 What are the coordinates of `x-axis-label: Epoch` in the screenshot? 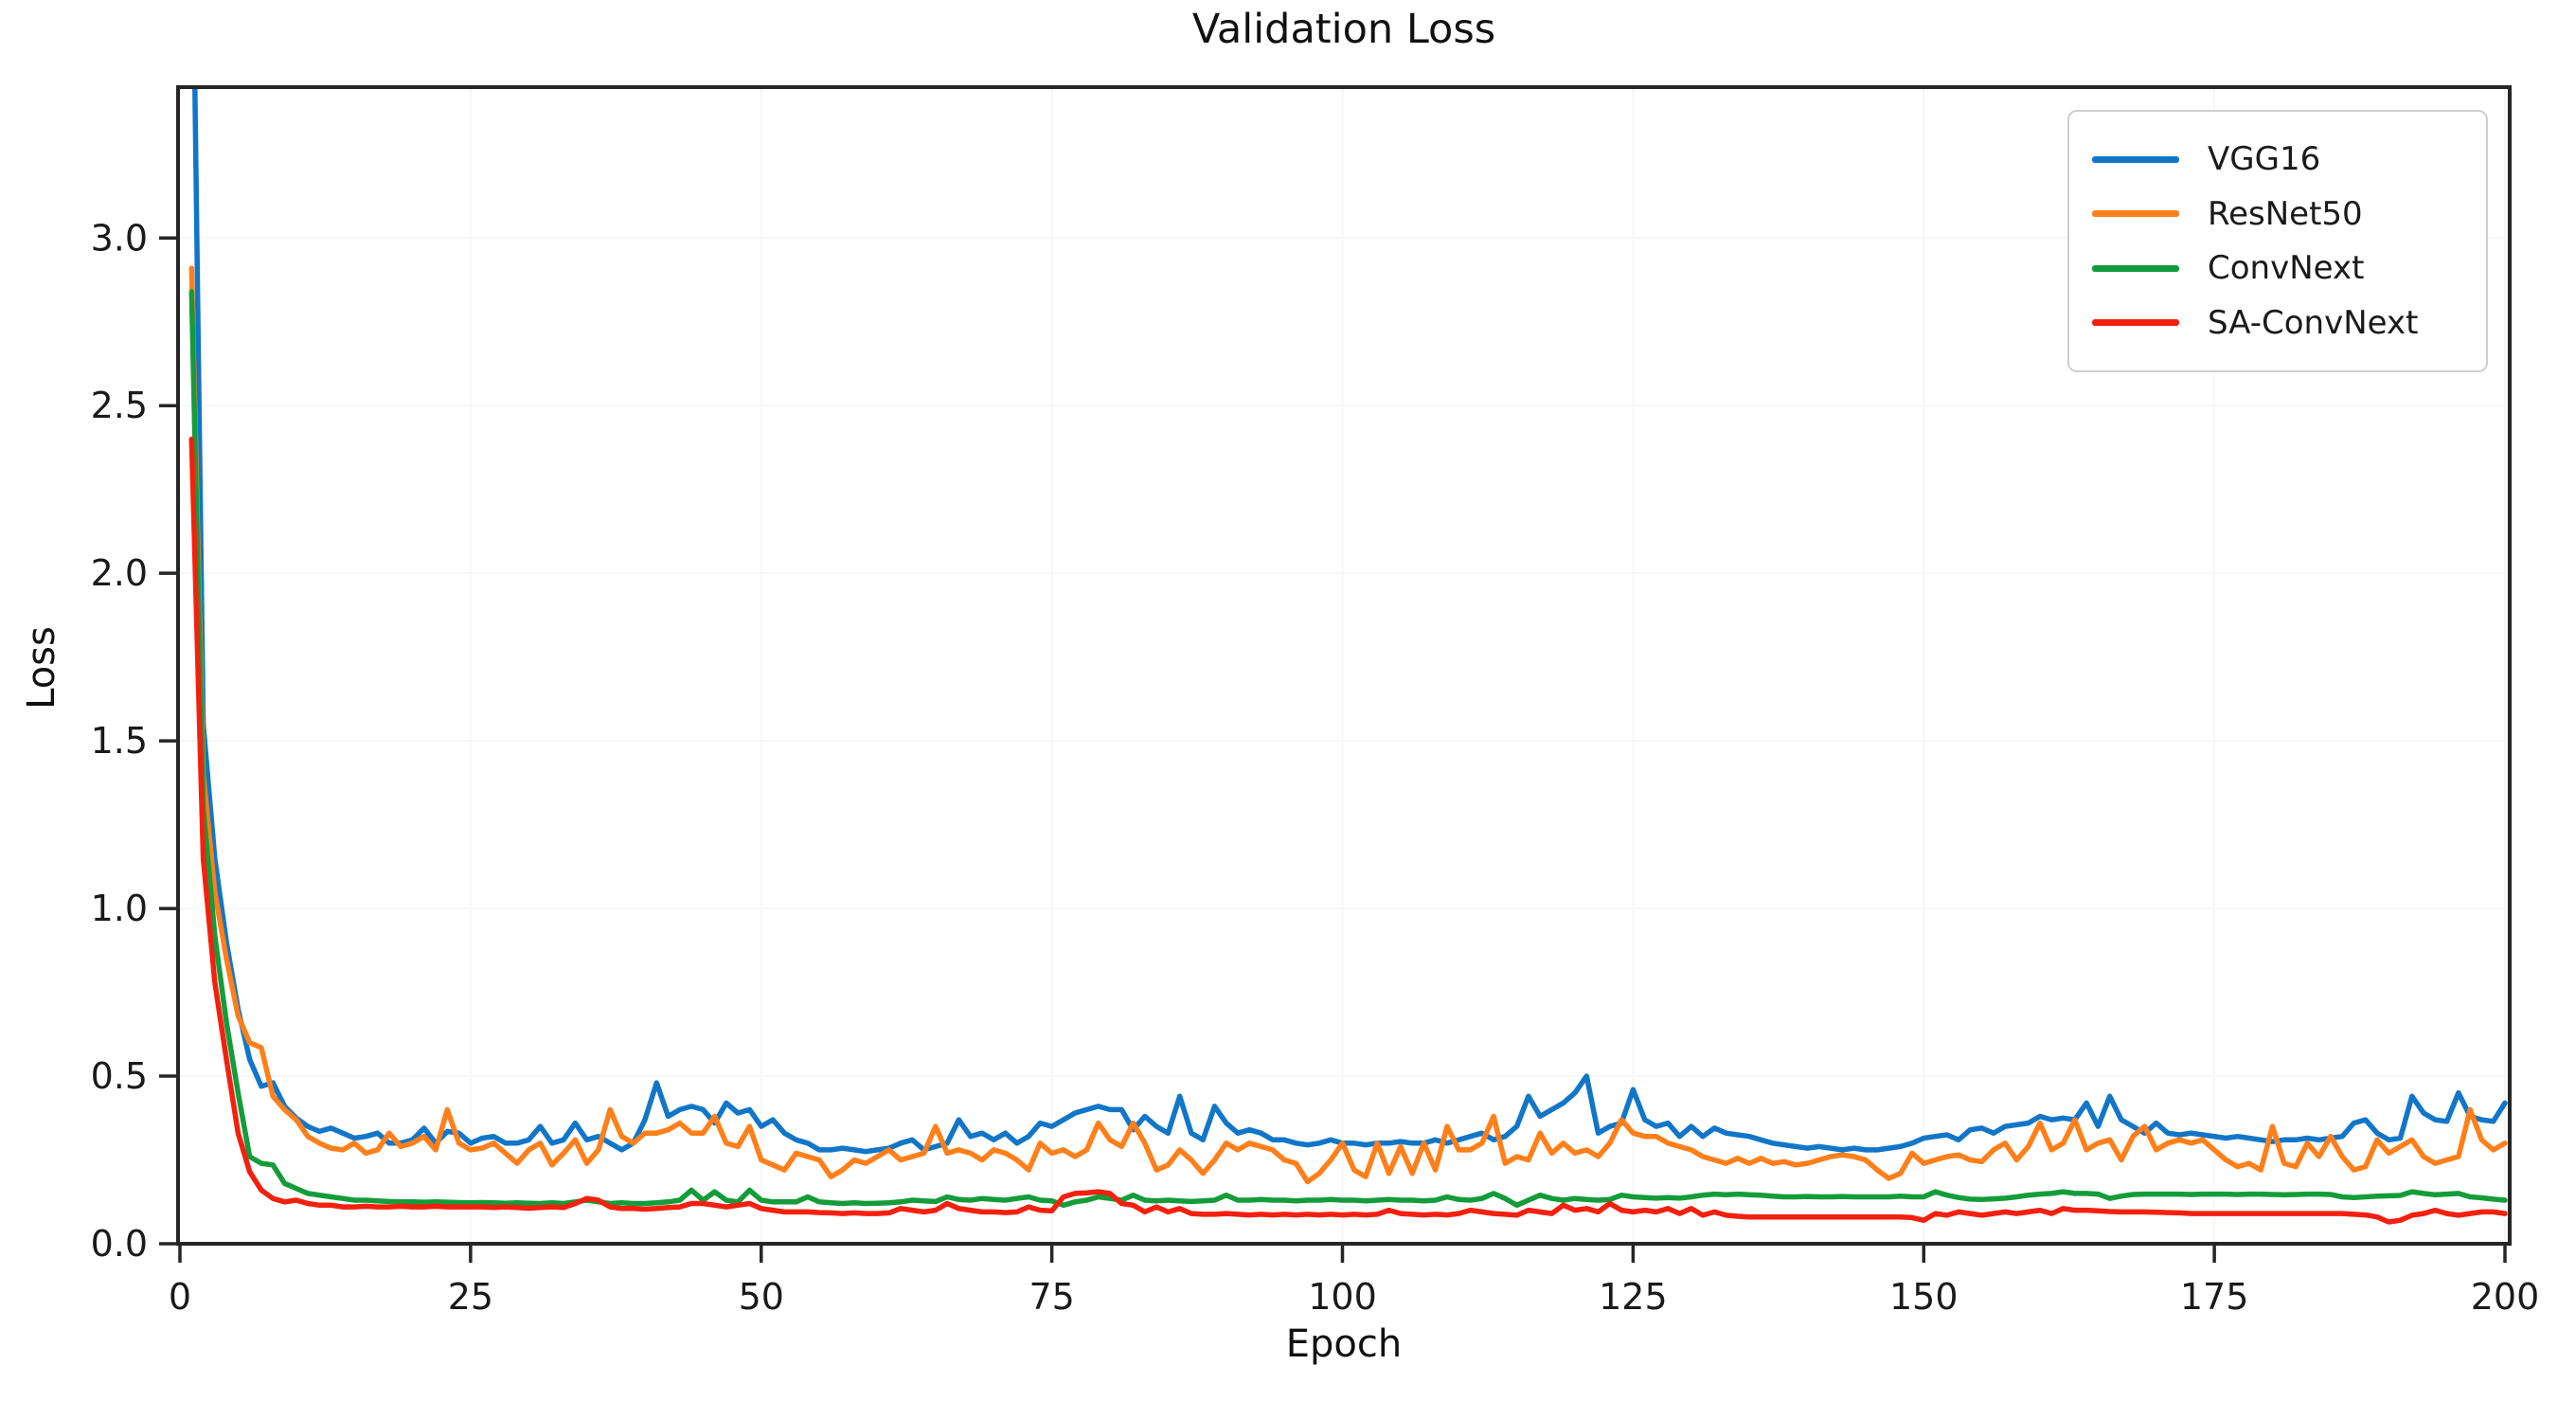 It's located at (1344, 1344).